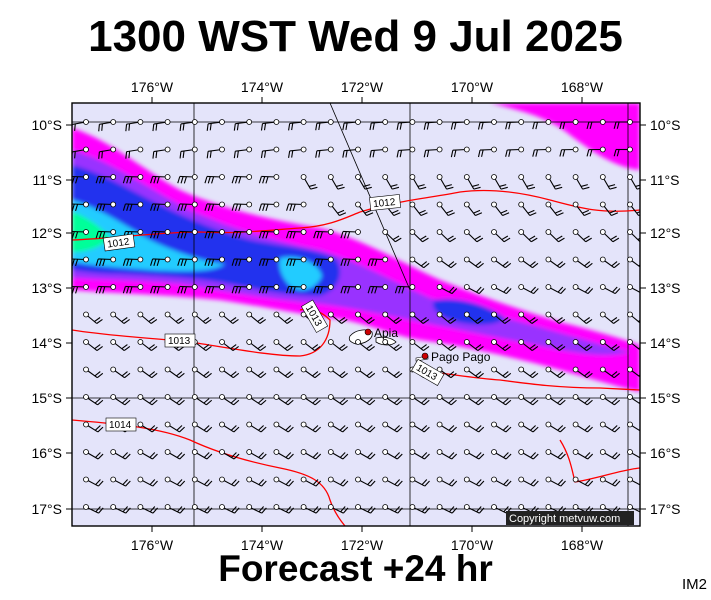 Image resolution: width=711 pixels, height=600 pixels. I want to click on svg-text: 1014, so click(120, 425).